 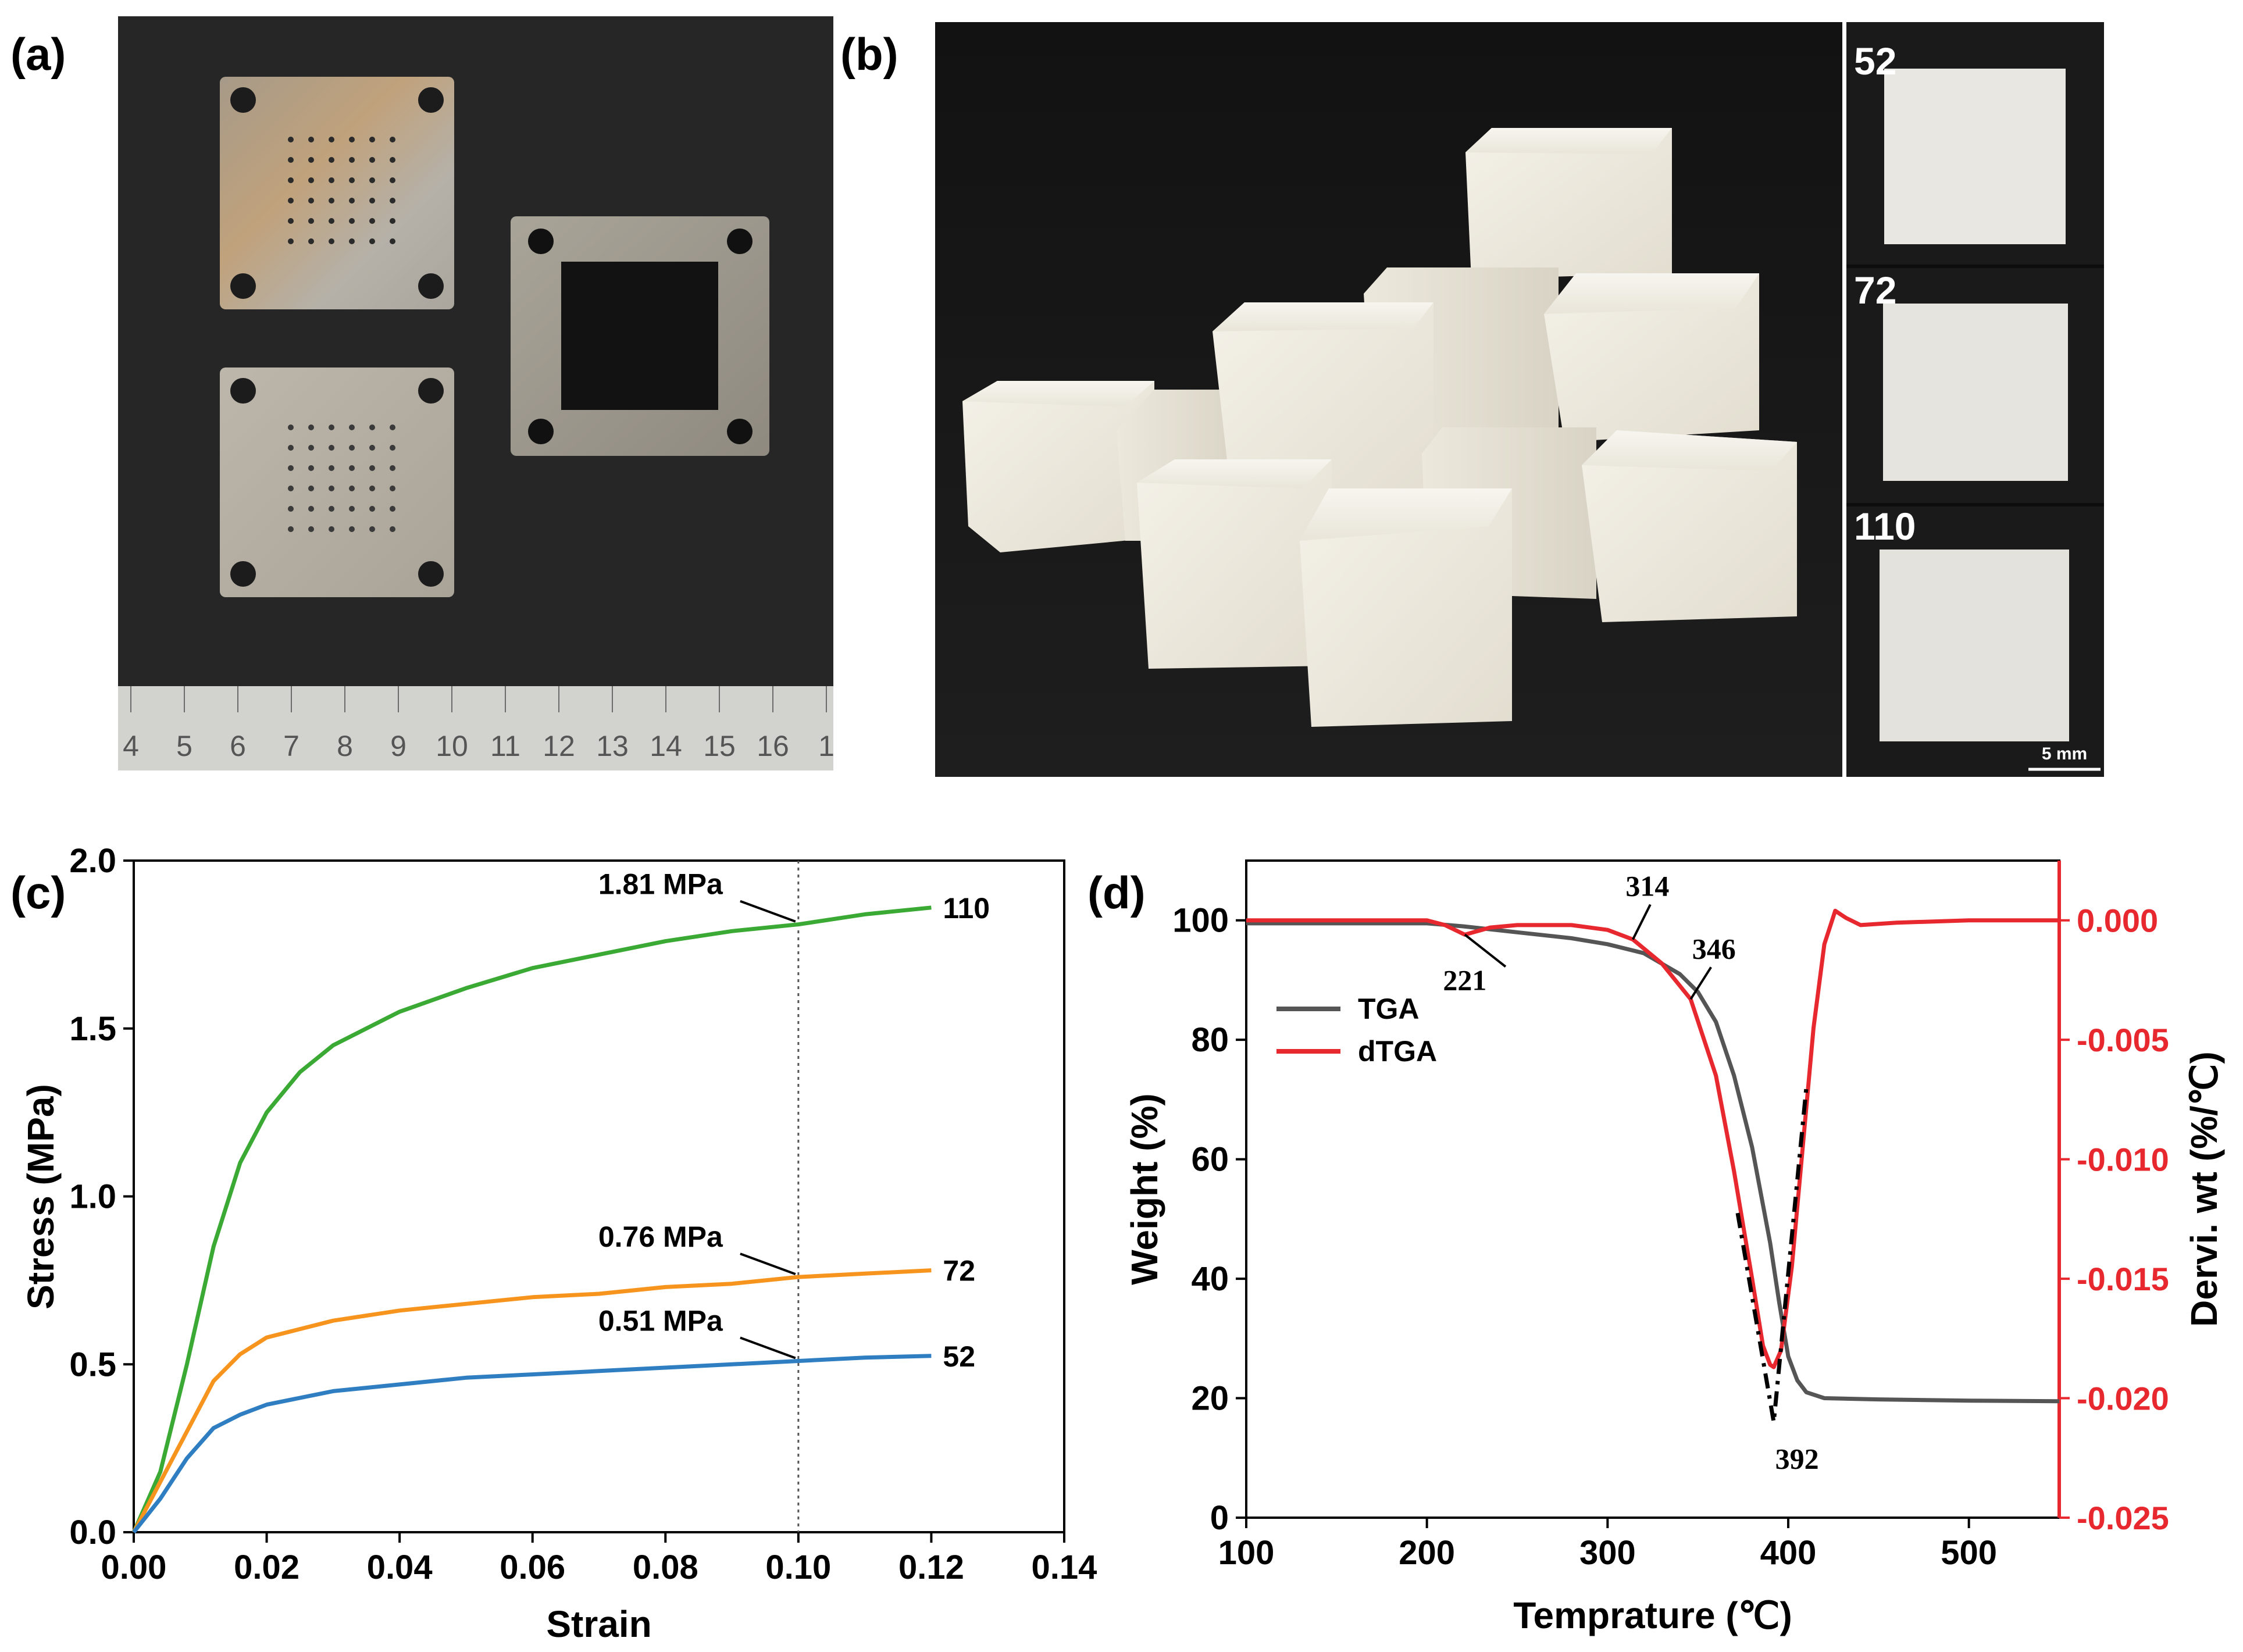 What do you see at coordinates (1210, 1279) in the screenshot?
I see `y-tick-label: 40` at bounding box center [1210, 1279].